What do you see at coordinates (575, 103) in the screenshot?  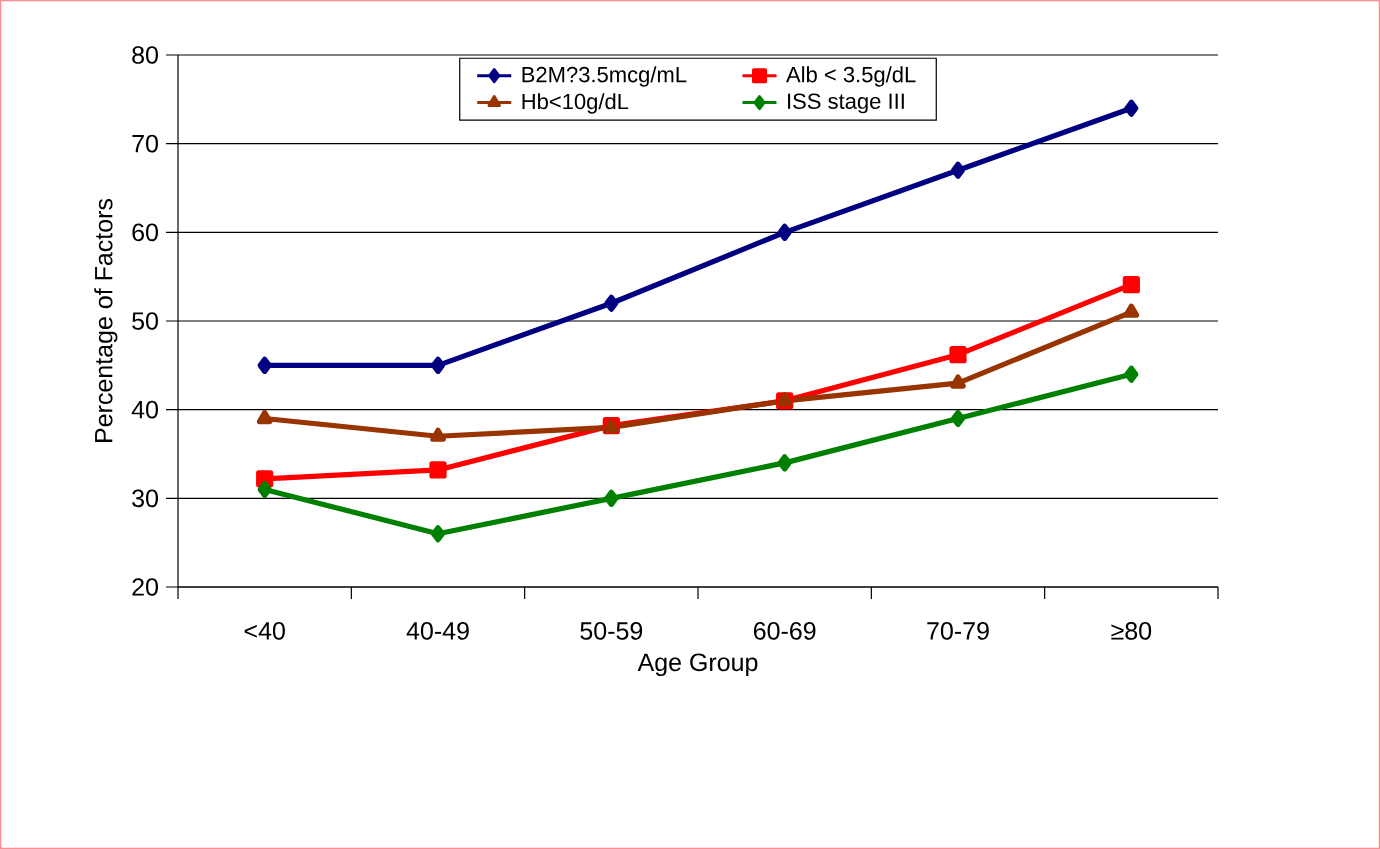 I see `legend-label: Hb<10g/dL` at bounding box center [575, 103].